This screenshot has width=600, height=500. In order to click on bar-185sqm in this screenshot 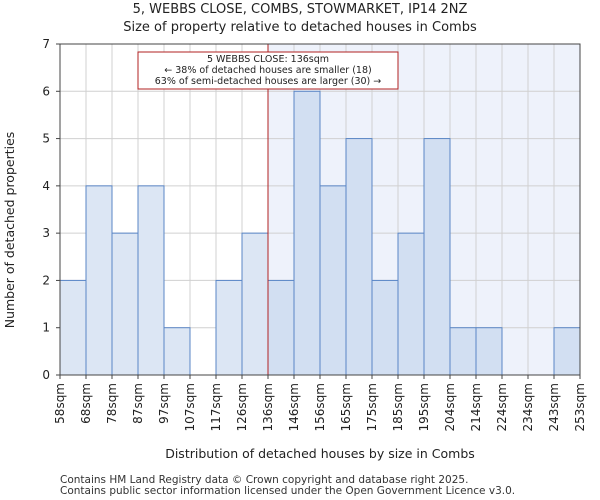, I will do `click(411, 304)`.